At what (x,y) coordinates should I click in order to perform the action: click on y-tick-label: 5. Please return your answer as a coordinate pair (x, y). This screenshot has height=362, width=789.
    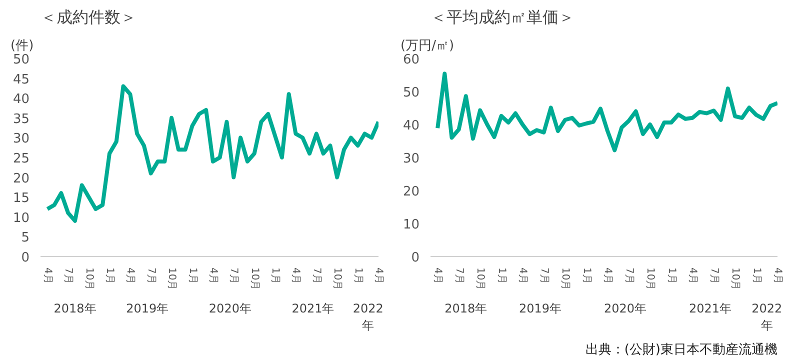
    Looking at the image, I should click on (25, 238).